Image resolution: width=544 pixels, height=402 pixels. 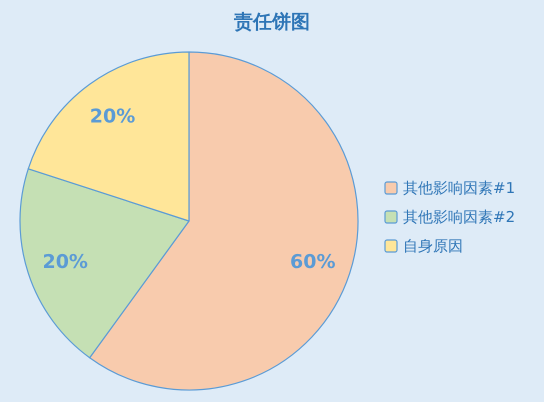 What do you see at coordinates (459, 188) in the screenshot?
I see `legend-label: 其他影响因素#1` at bounding box center [459, 188].